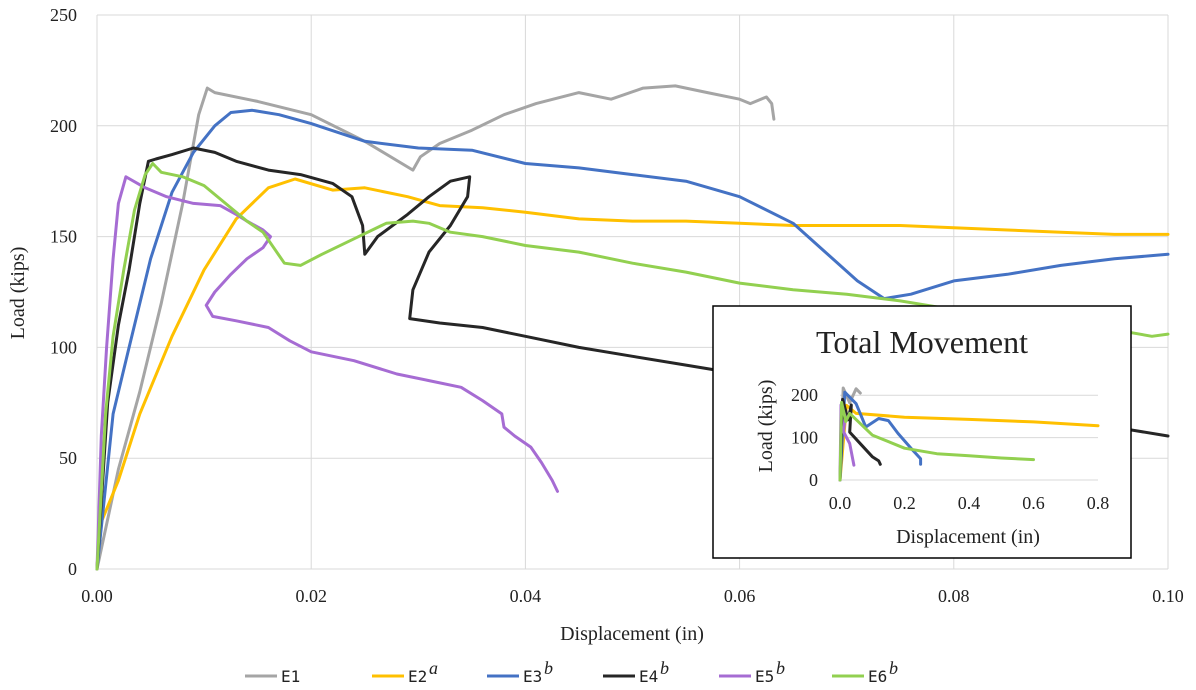 This screenshot has height=690, width=1196. I want to click on inset-frame, so click(922, 432).